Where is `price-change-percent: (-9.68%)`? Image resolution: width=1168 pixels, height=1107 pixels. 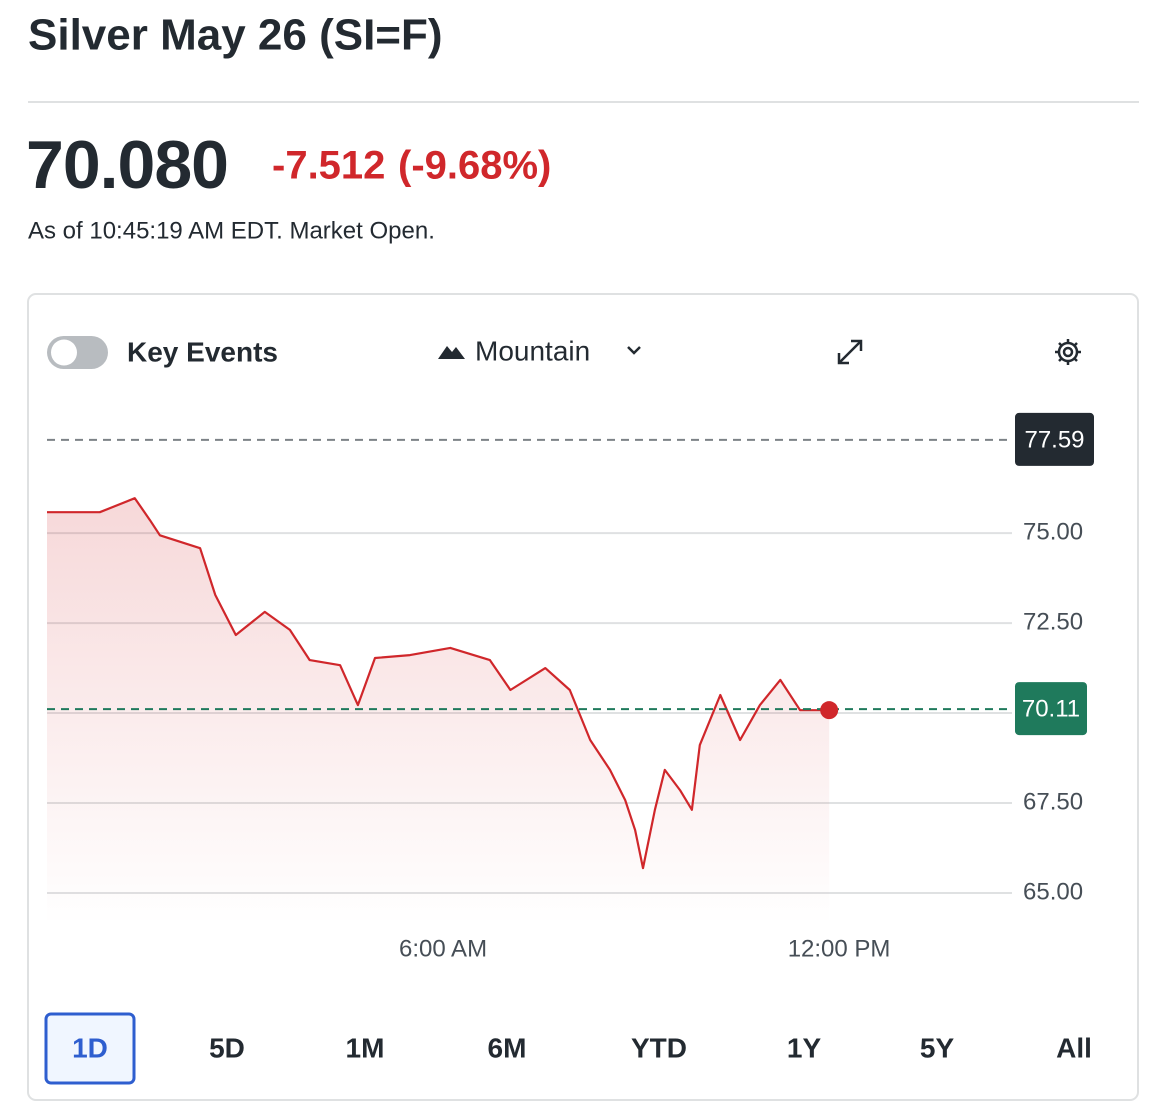
price-change-percent: (-9.68%) is located at coordinates (474, 166).